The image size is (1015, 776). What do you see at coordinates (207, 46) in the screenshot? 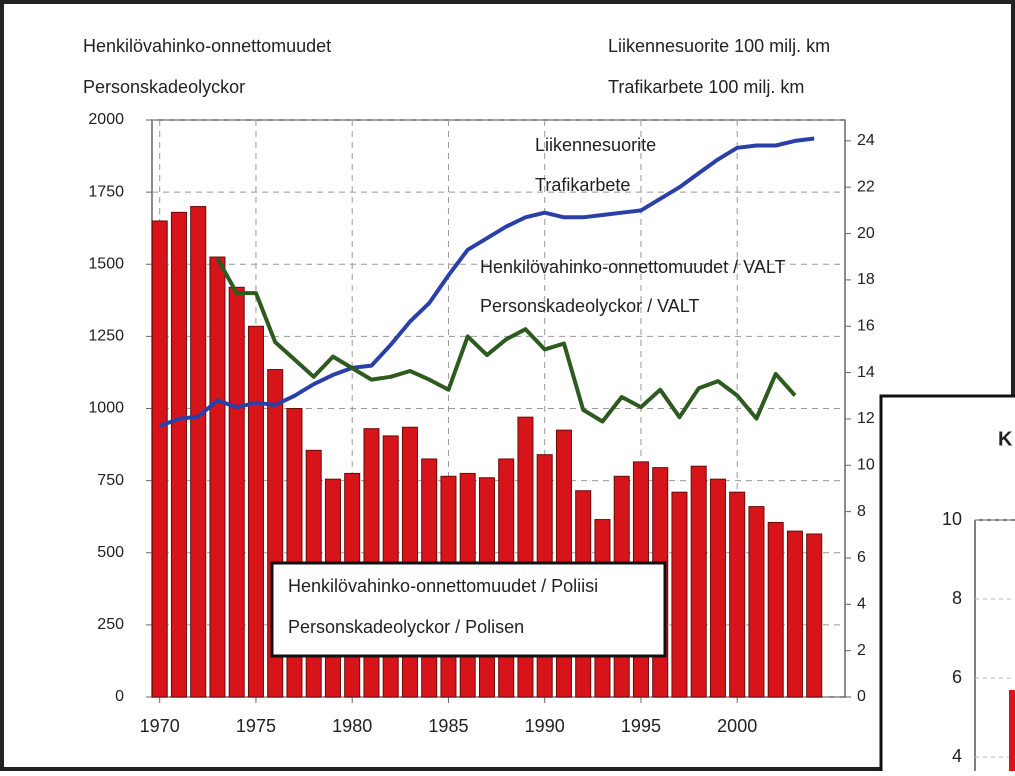
I see `y-axis-title: Henkilövahinko-onnettomuudet` at bounding box center [207, 46].